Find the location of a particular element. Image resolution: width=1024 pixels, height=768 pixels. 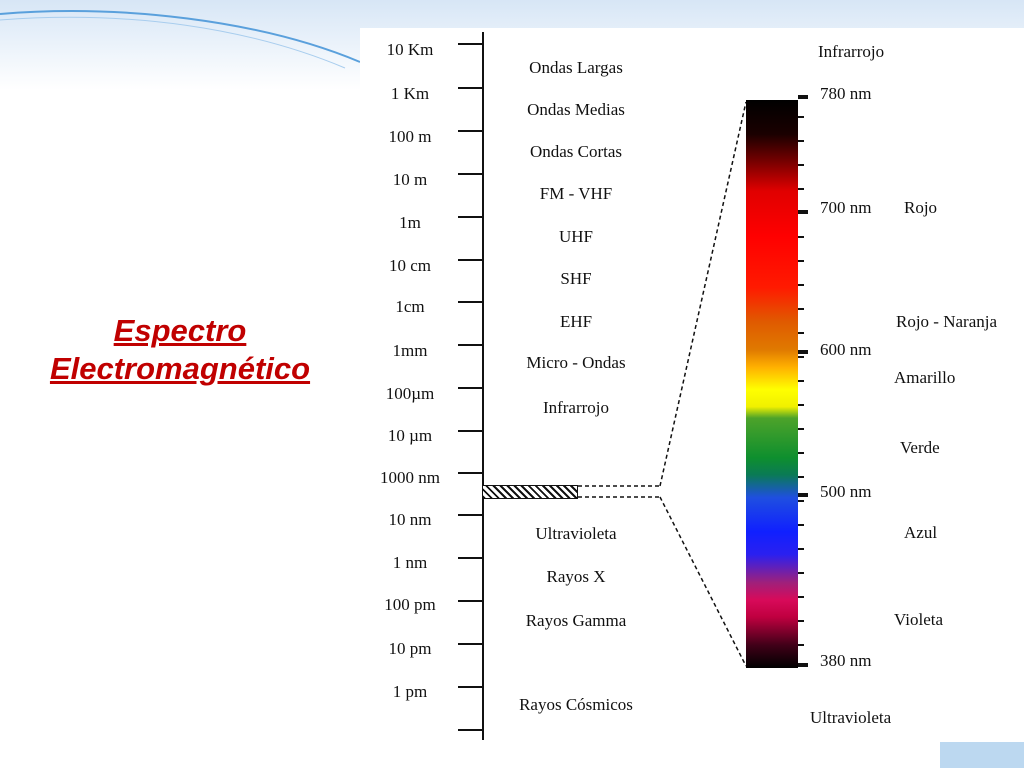

band-rayos-gamma: Rayos Gamma is located at coordinates (576, 620).